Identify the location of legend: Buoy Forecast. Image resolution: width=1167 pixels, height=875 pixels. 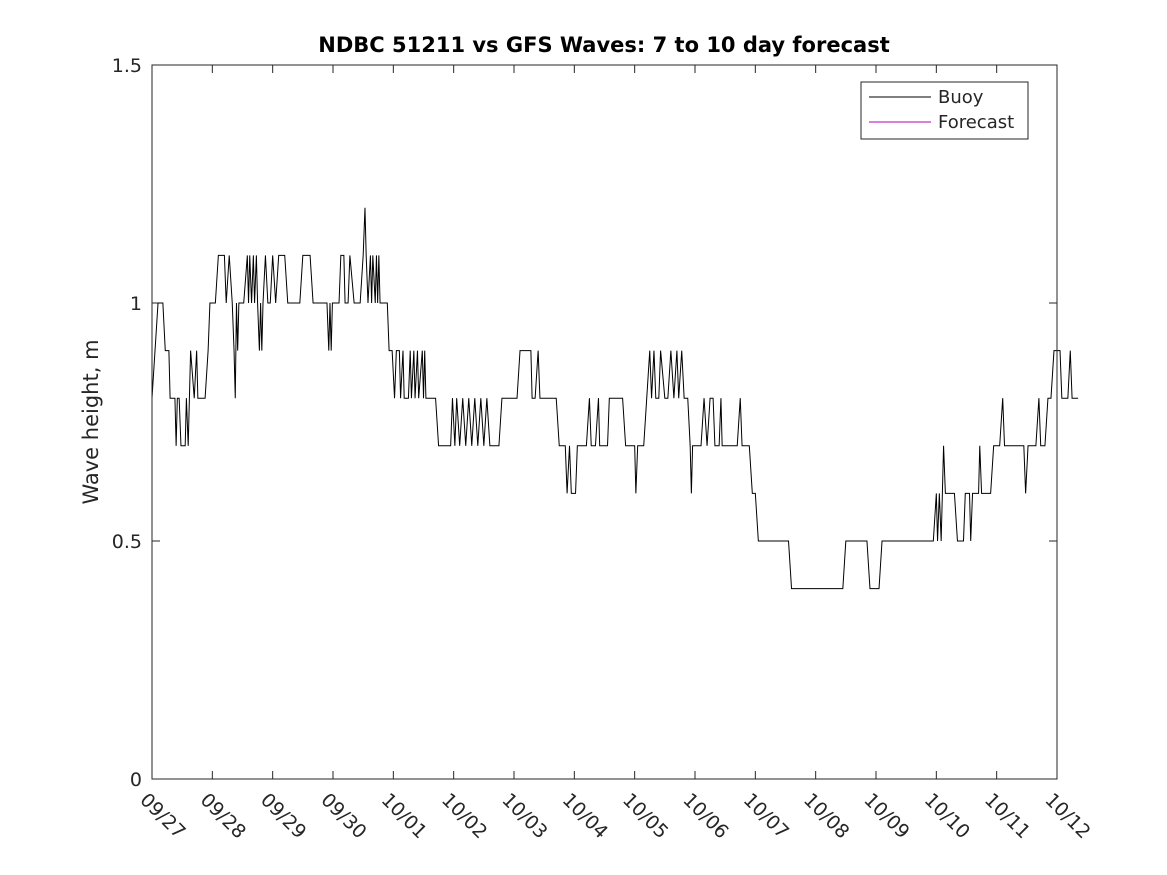
(944, 110).